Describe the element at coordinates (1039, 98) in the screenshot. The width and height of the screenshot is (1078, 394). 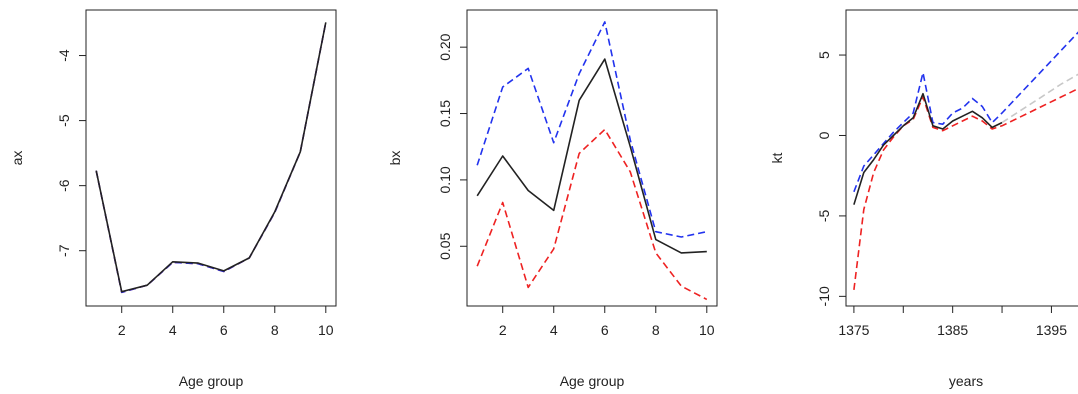
I see `kt-series-projection` at that location.